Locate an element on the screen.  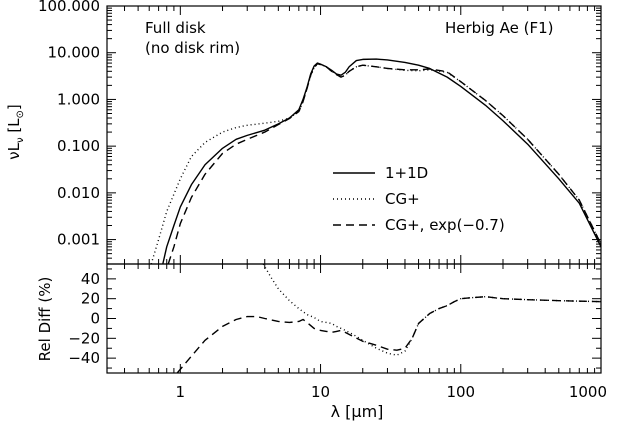
top-y-tick-label: 0.010 is located at coordinates (78, 193).